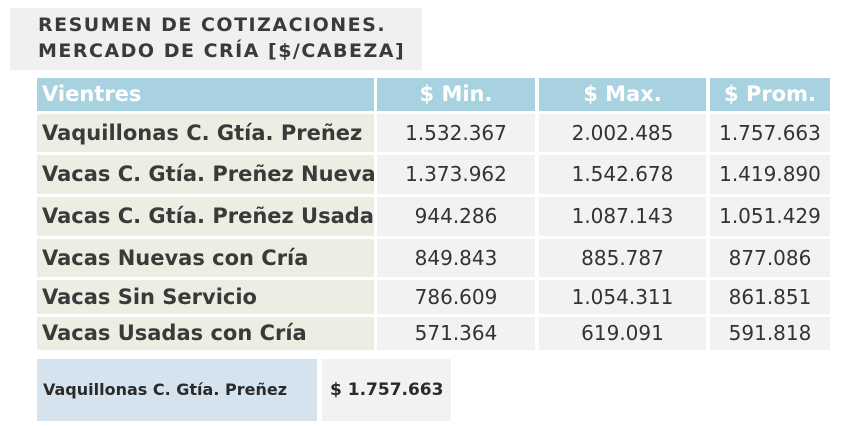  Describe the element at coordinates (622, 94) in the screenshot. I see `header-max: $ Max.` at that location.